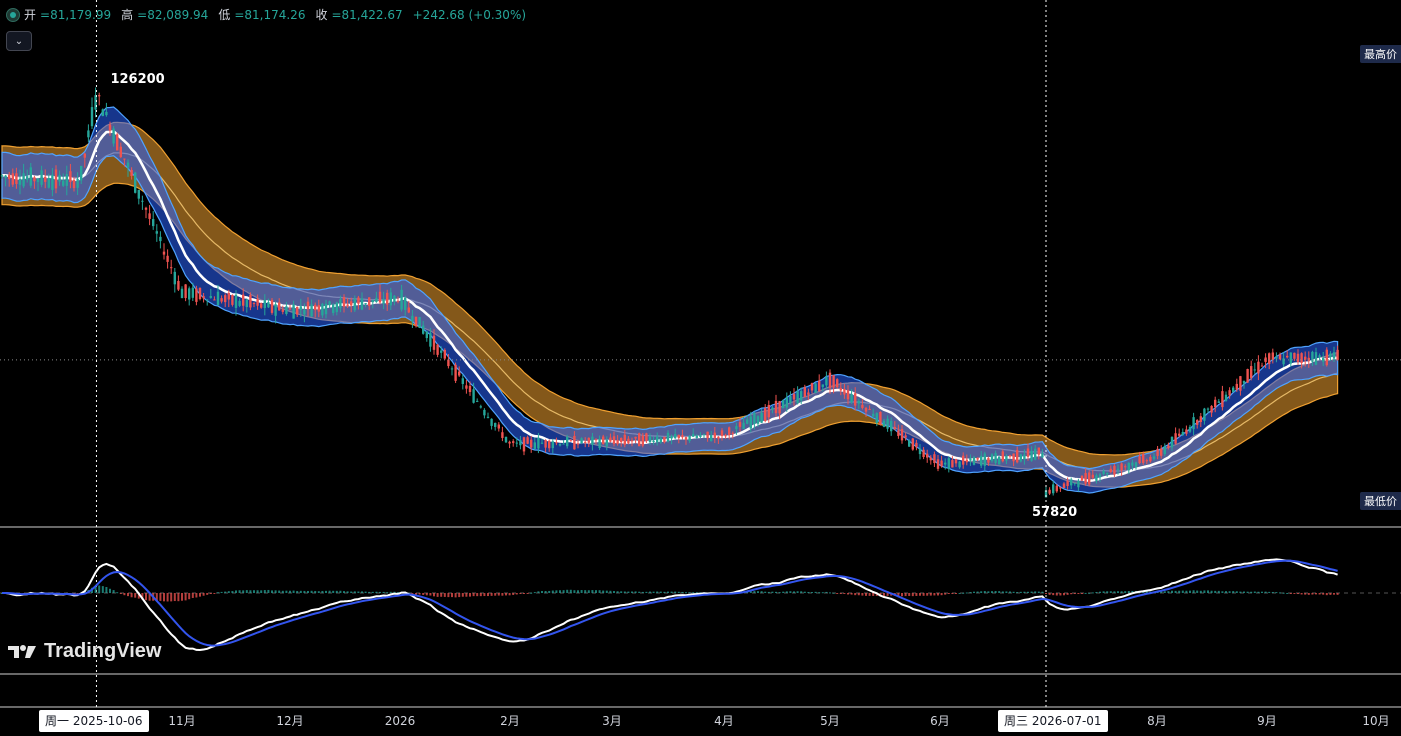 This screenshot has height=736, width=1401. Describe the element at coordinates (1380, 54) in the screenshot. I see `high-price-tag: 最高价` at that location.